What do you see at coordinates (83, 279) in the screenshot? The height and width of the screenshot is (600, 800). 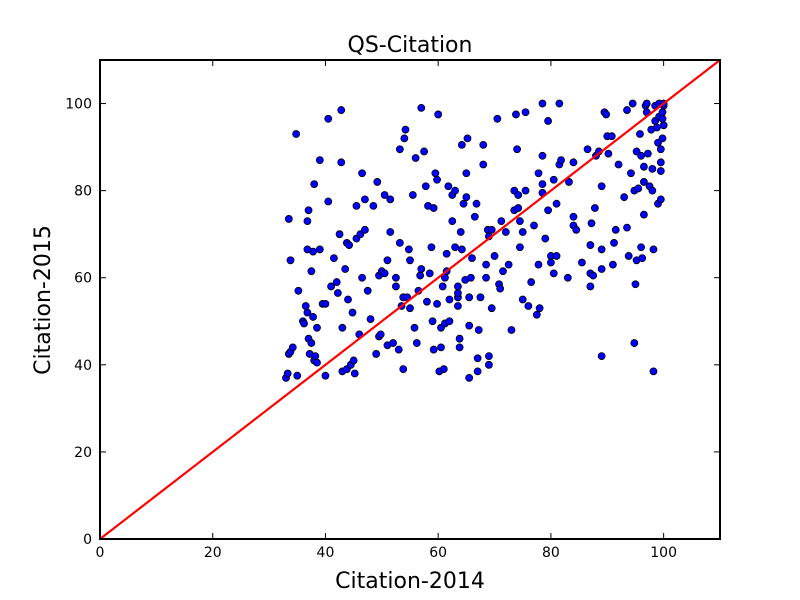 I see `y-tick-label: 60` at bounding box center [83, 279].